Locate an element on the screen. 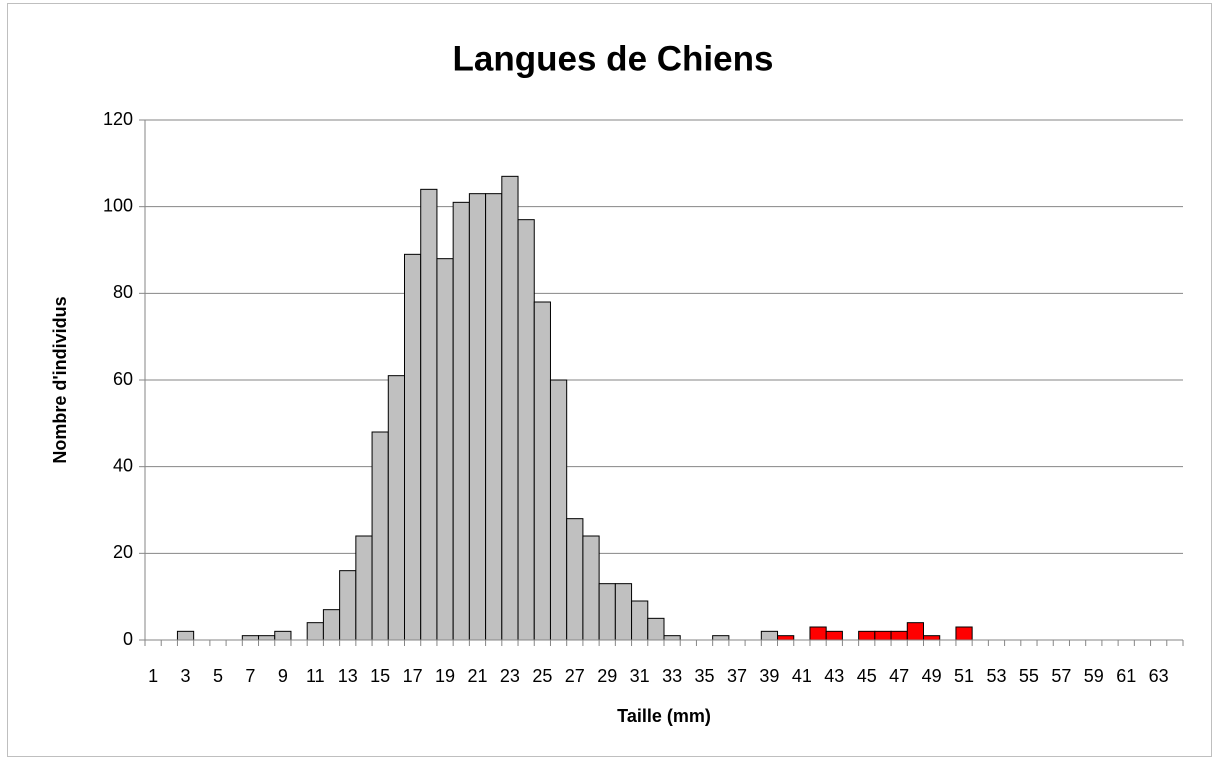 The width and height of the screenshot is (1213, 758). x-tick-label: 35 is located at coordinates (705, 676).